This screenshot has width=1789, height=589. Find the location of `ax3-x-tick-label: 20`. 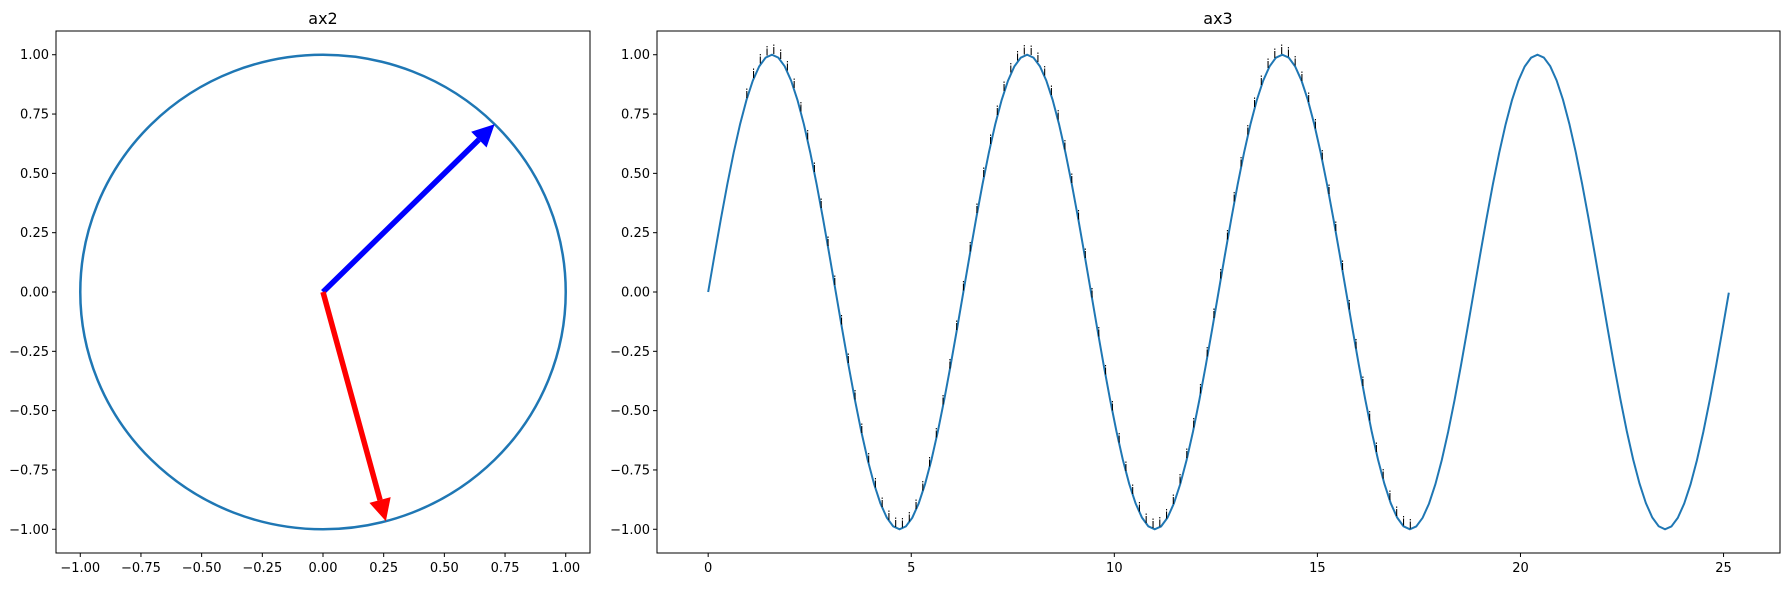

ax3-x-tick-label: 20 is located at coordinates (1520, 568).